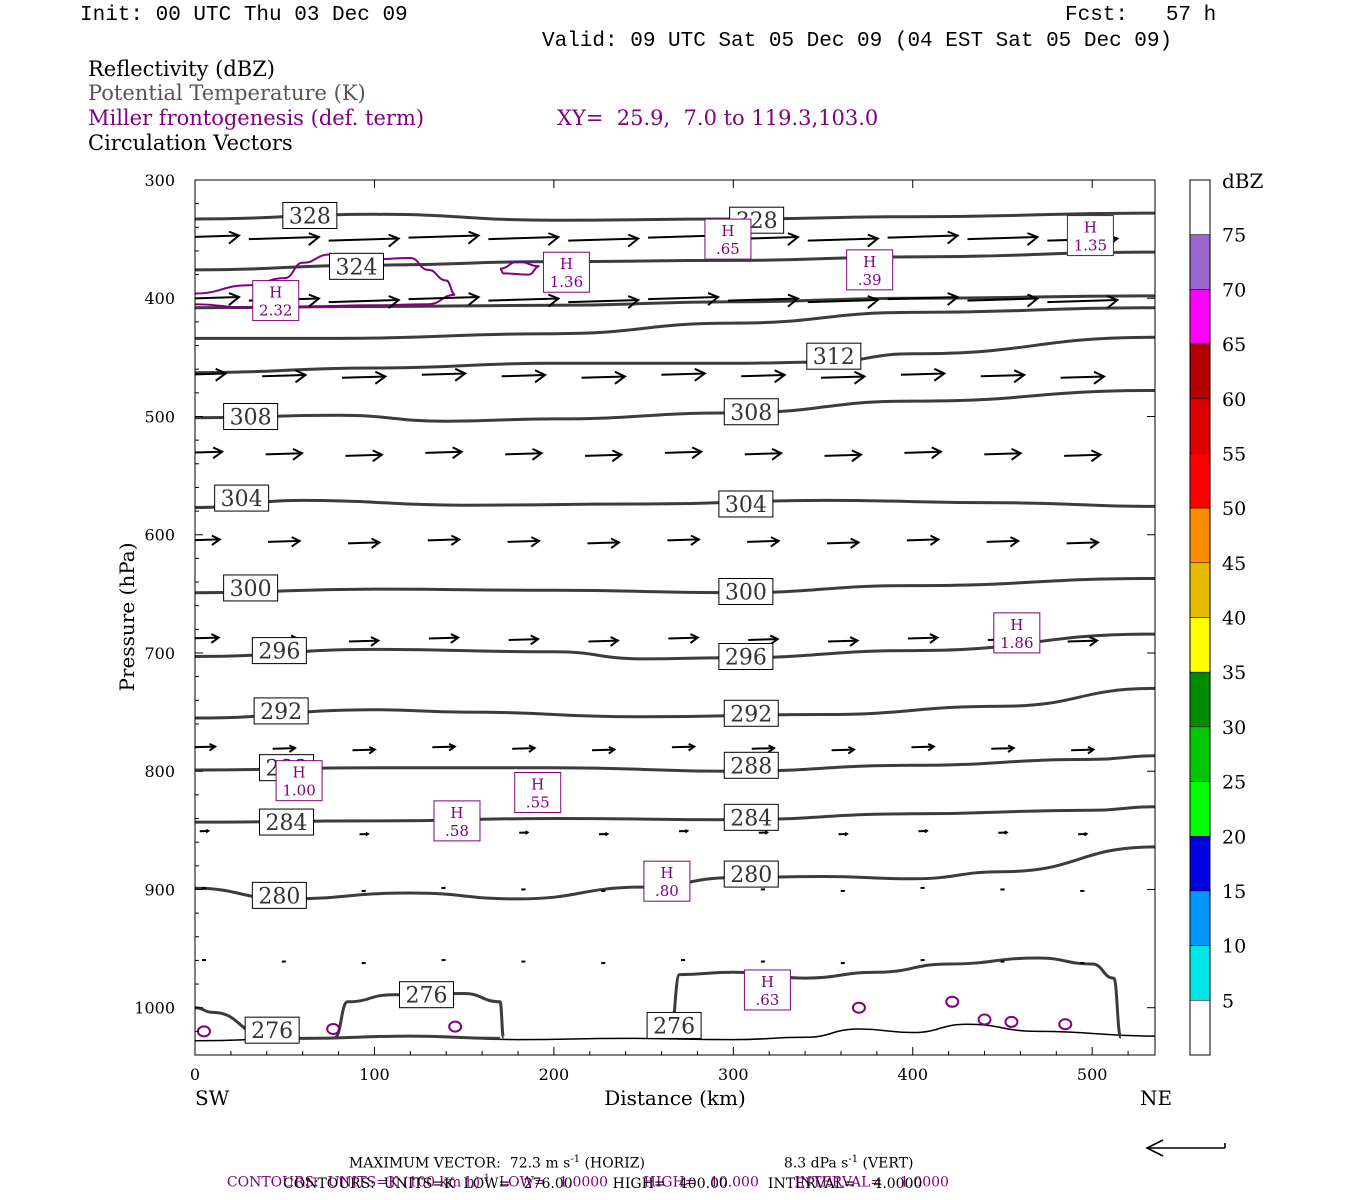 The image size is (1350, 1200). What do you see at coordinates (667, 891) in the screenshot?
I see `frontogenesis-value: .80` at bounding box center [667, 891].